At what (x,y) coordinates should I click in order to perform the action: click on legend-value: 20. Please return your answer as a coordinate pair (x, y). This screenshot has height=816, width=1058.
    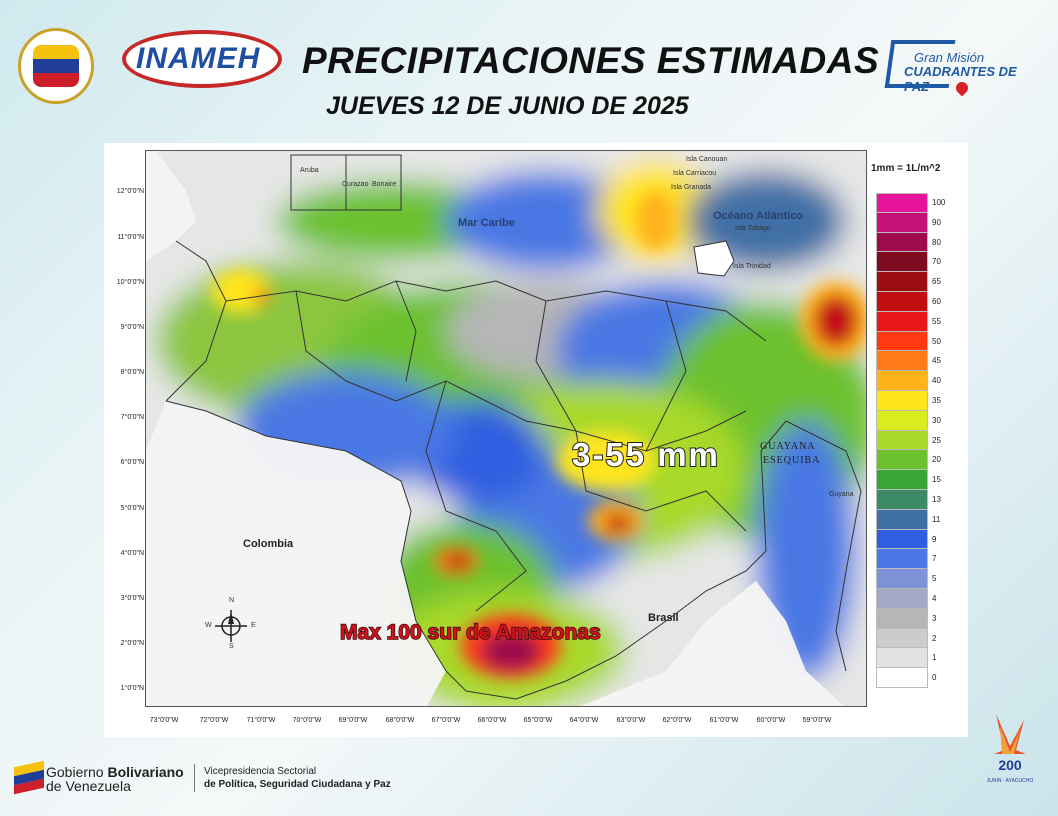
    Looking at the image, I should click on (936, 460).